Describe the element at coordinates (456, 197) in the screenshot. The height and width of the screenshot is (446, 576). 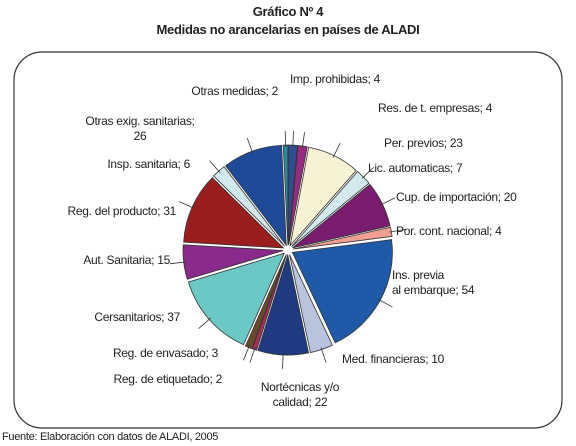
I see `slice-label: Cup. de importación; 20` at that location.